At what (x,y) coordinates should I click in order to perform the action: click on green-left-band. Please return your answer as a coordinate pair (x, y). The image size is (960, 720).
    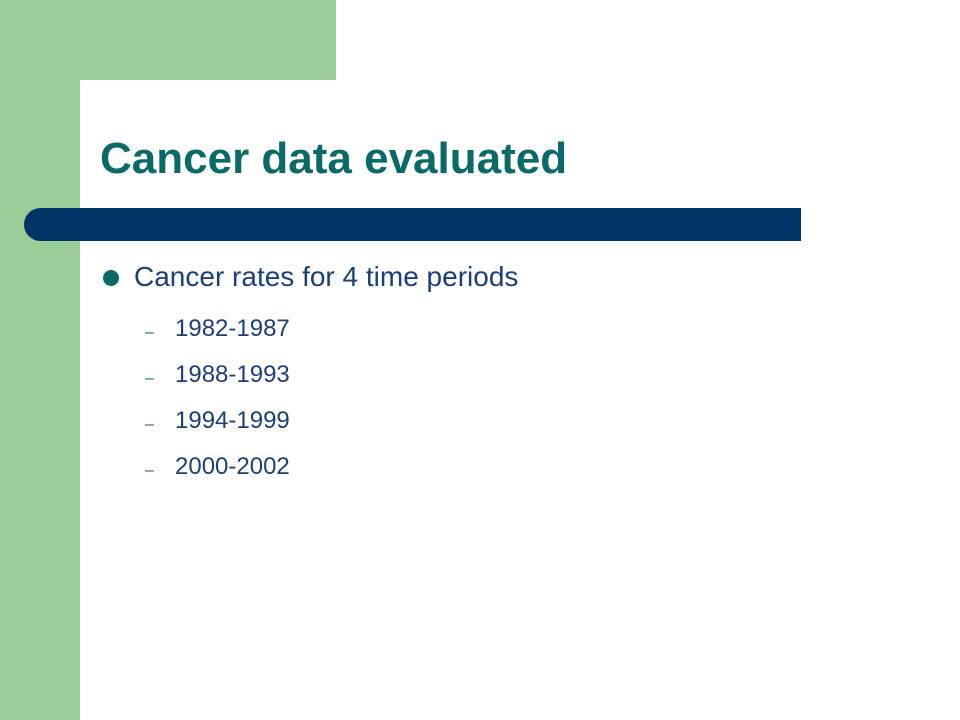
    Looking at the image, I should click on (40, 360).